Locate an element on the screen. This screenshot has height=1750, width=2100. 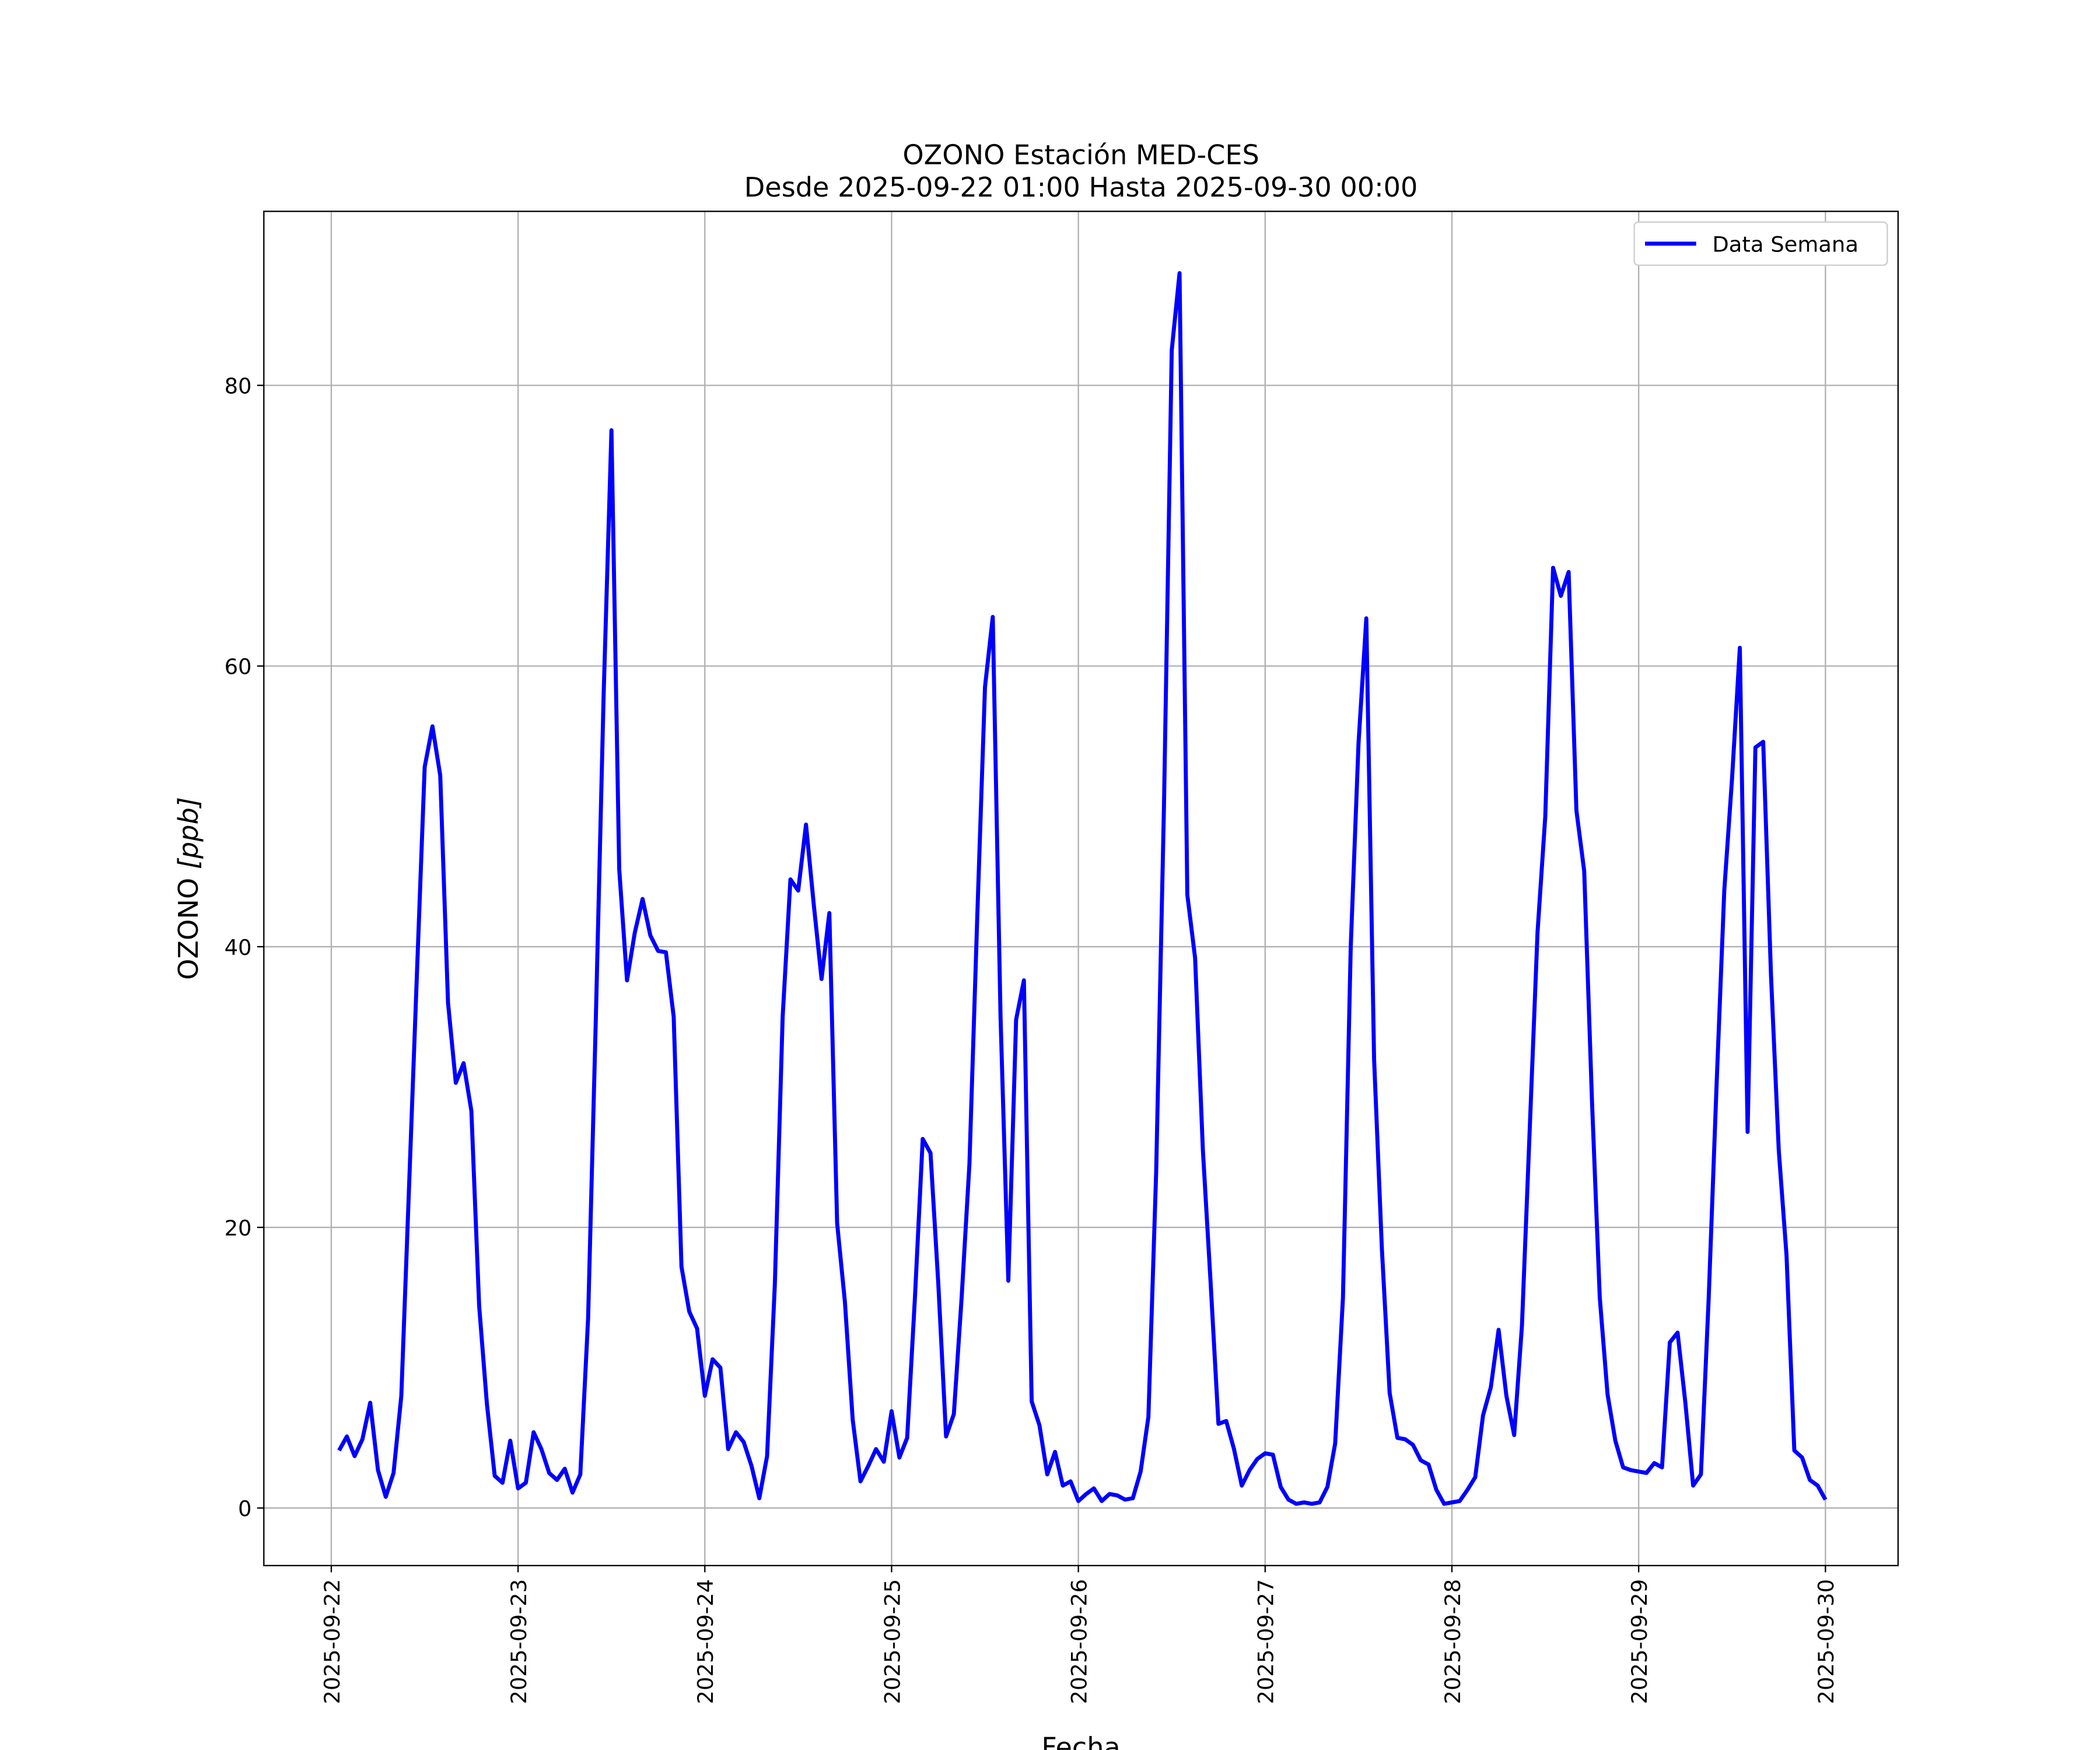
x-tick-label: 2025-09-28 is located at coordinates (1452, 1641).